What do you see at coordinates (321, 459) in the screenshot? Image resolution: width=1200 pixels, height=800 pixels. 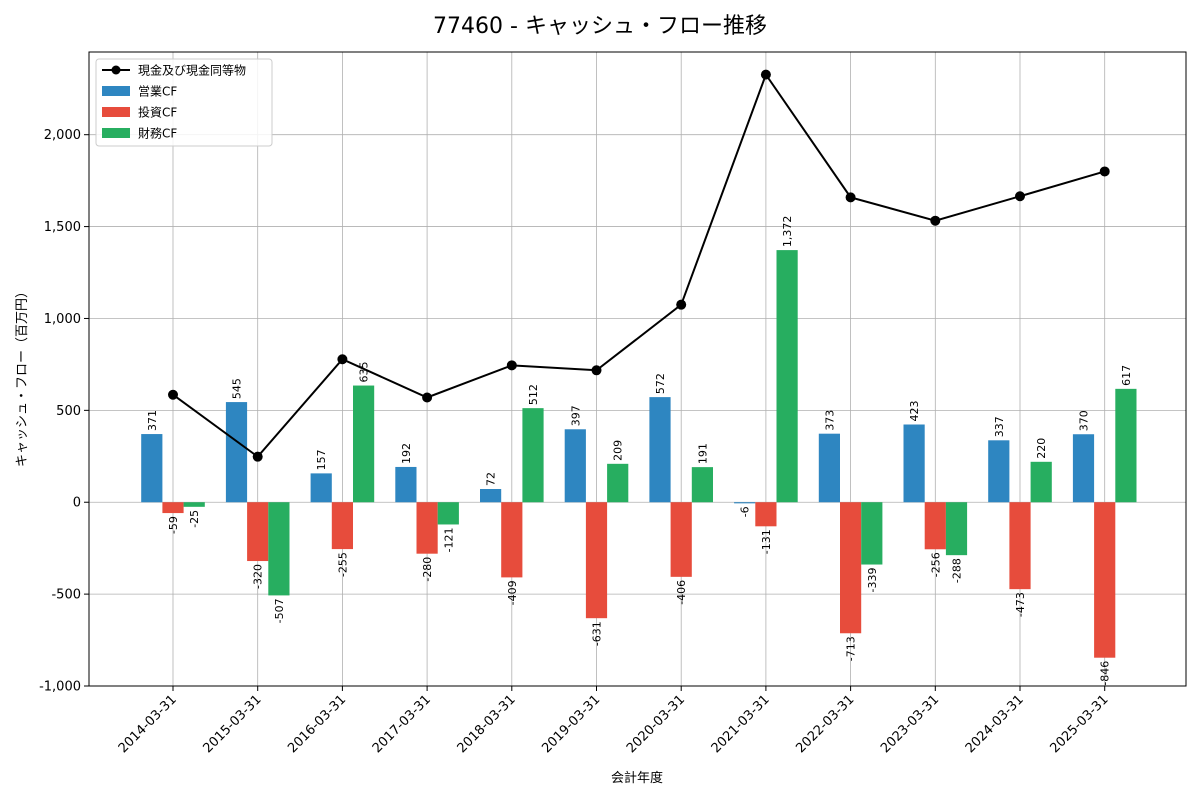 I see `bar-data-label: 157` at bounding box center [321, 459].